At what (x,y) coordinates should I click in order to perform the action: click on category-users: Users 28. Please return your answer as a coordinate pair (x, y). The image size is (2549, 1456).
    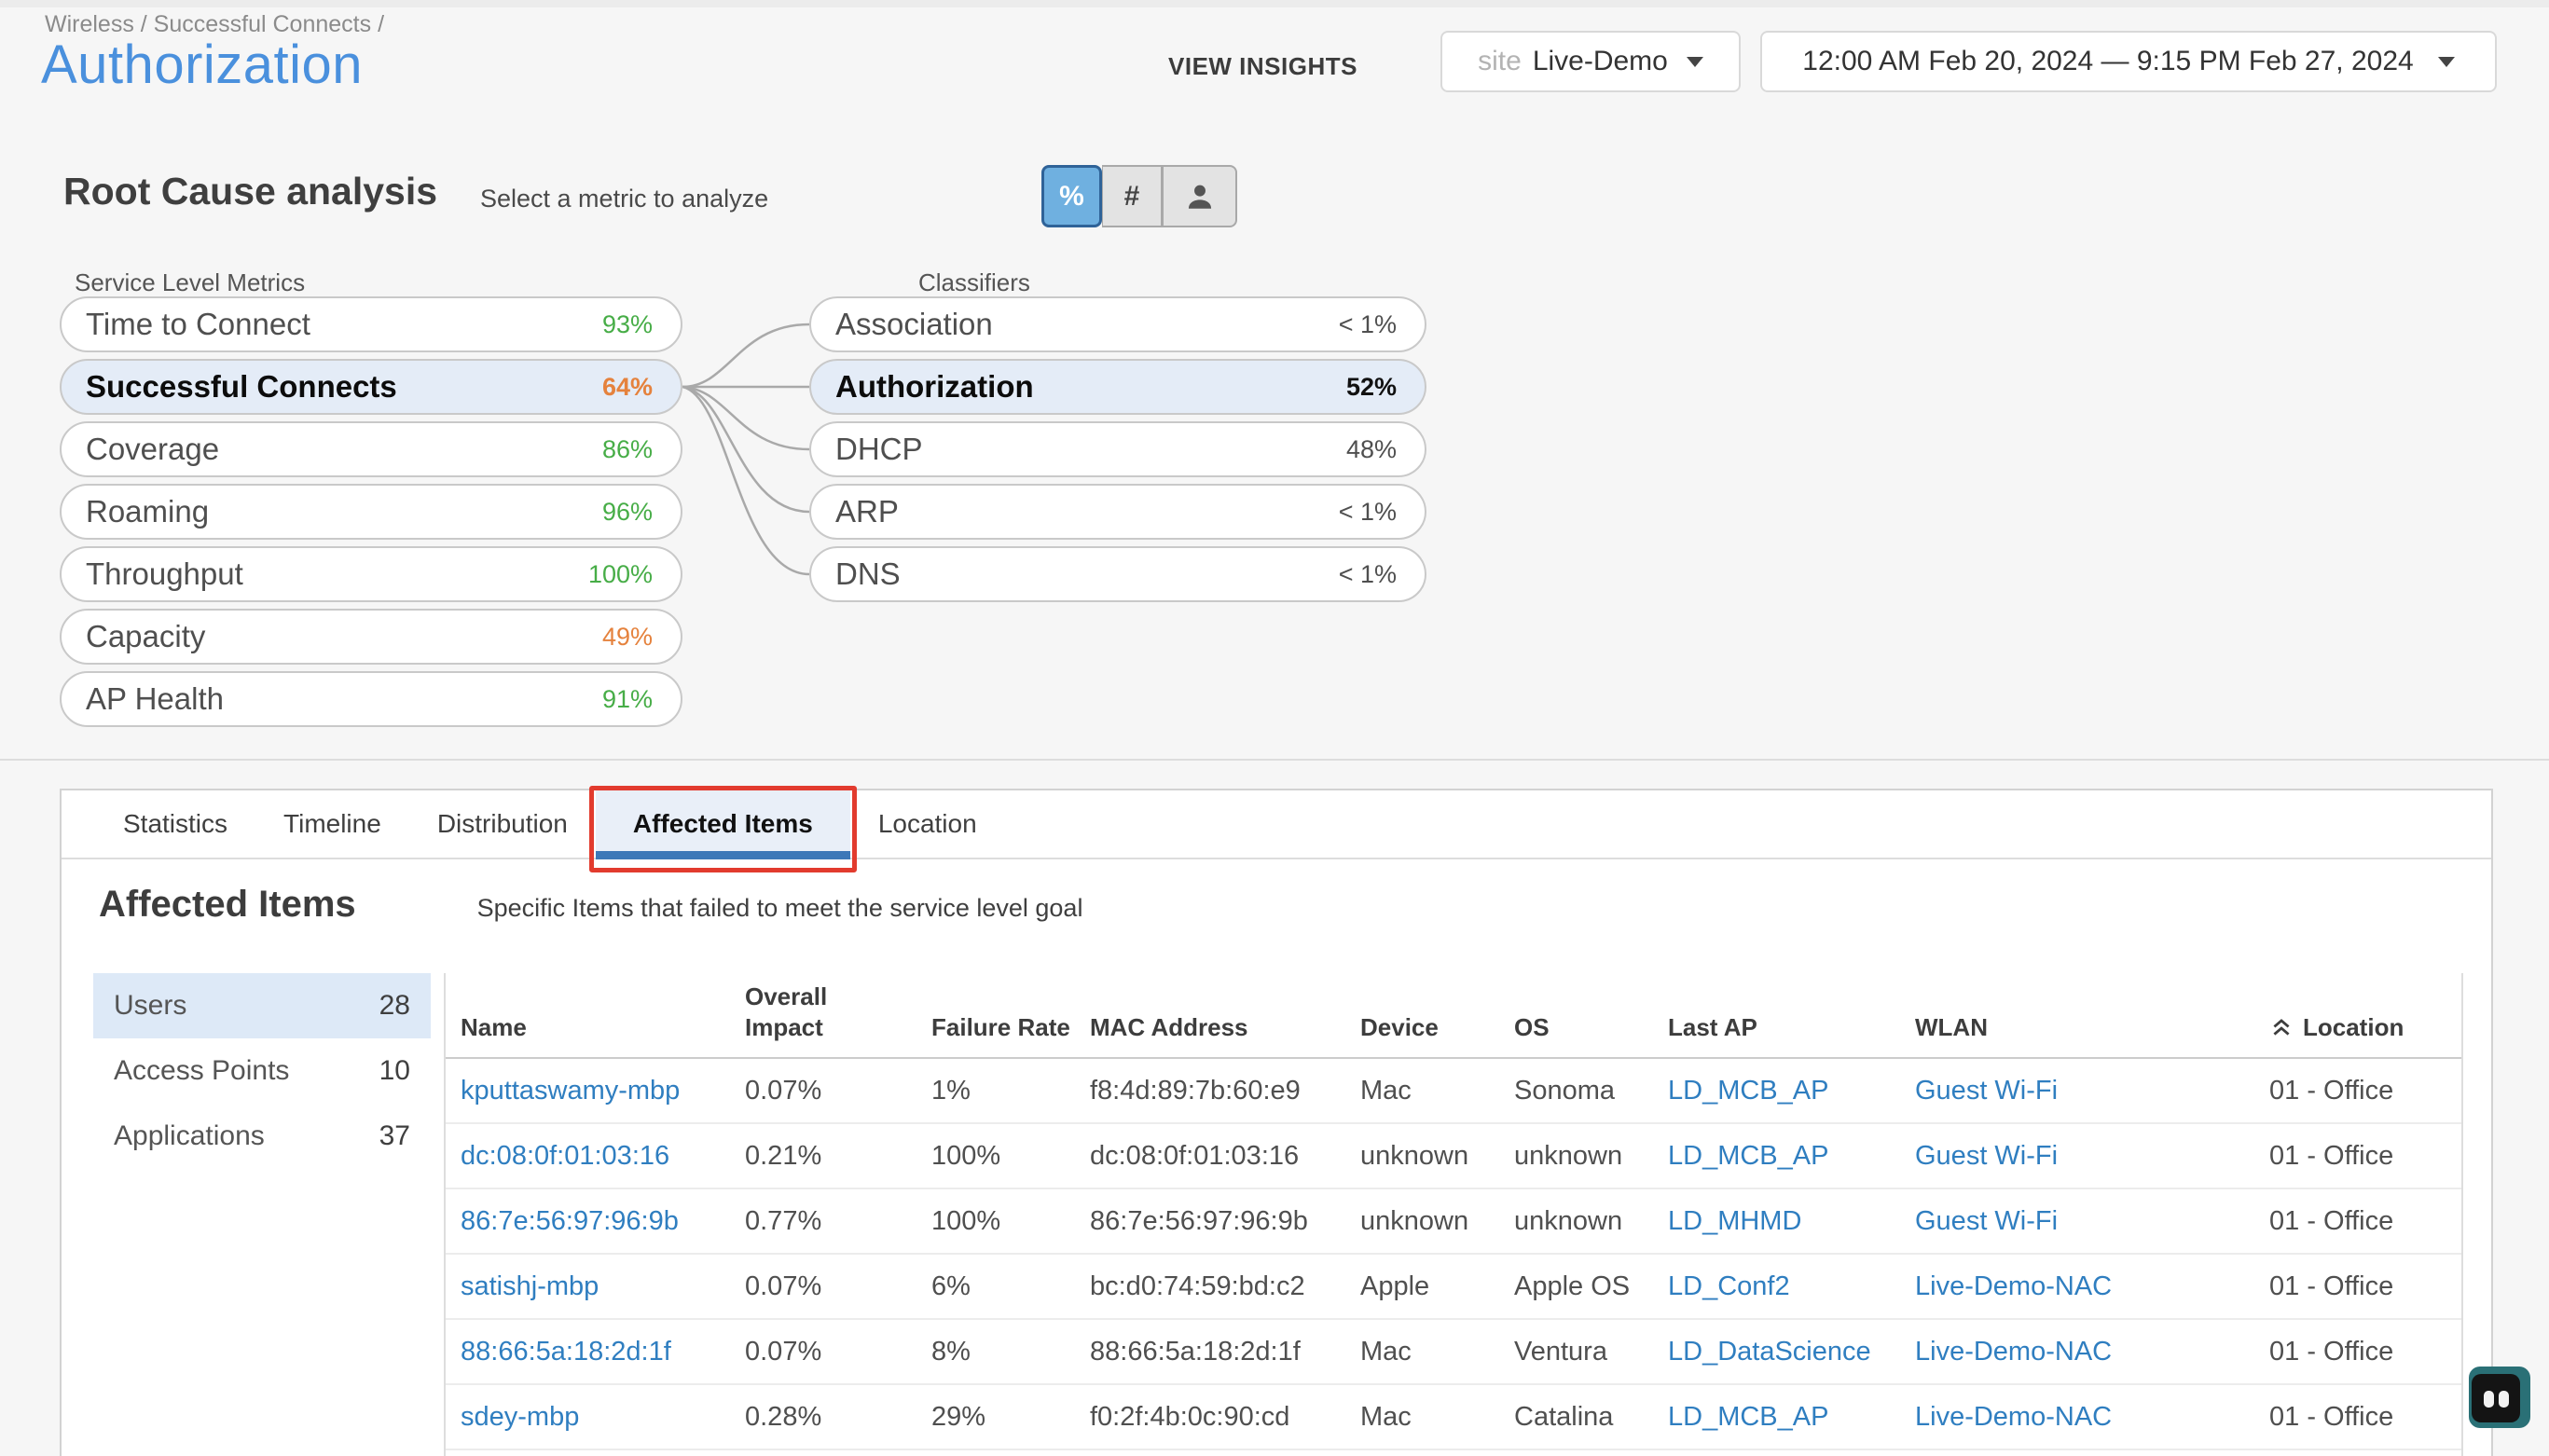
    Looking at the image, I should click on (262, 1005).